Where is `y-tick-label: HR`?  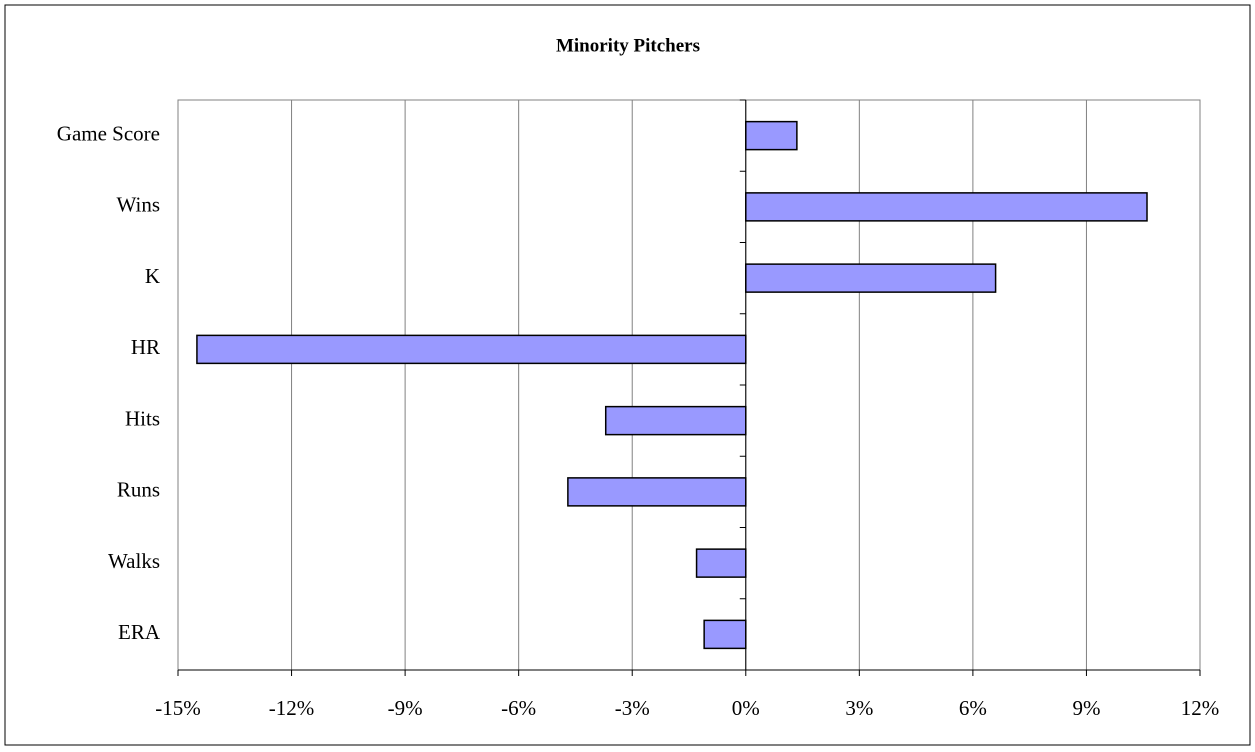
y-tick-label: HR is located at coordinates (145, 347).